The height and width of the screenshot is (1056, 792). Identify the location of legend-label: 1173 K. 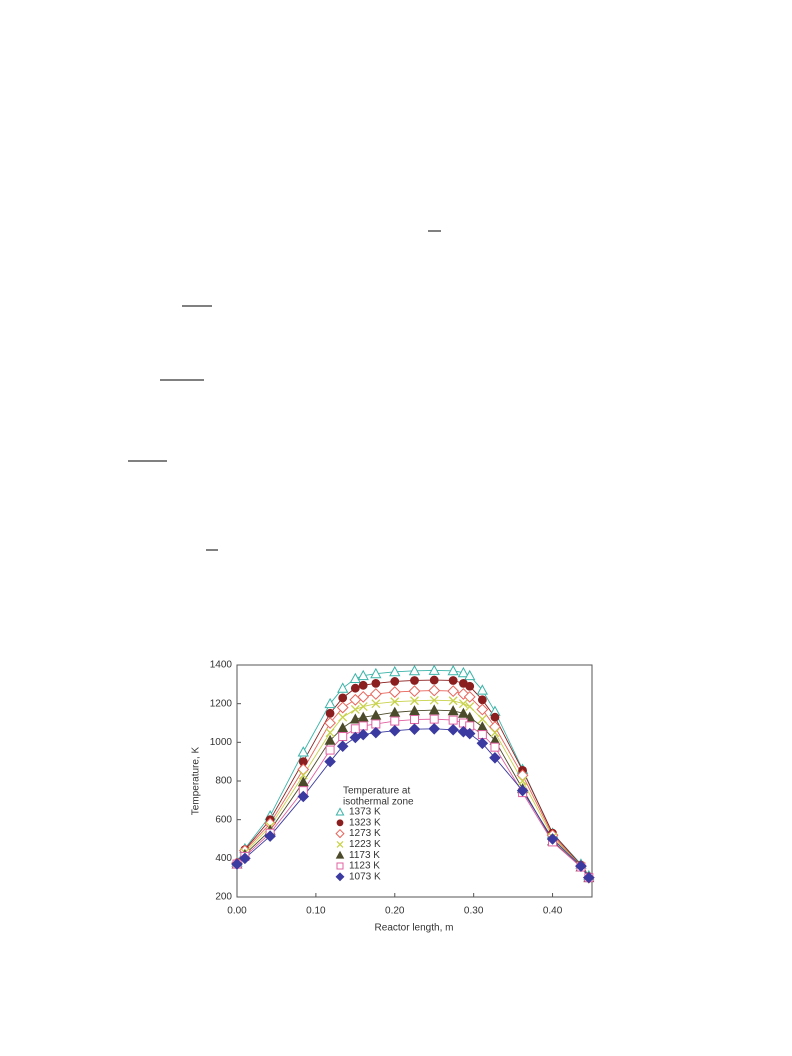
(364, 855).